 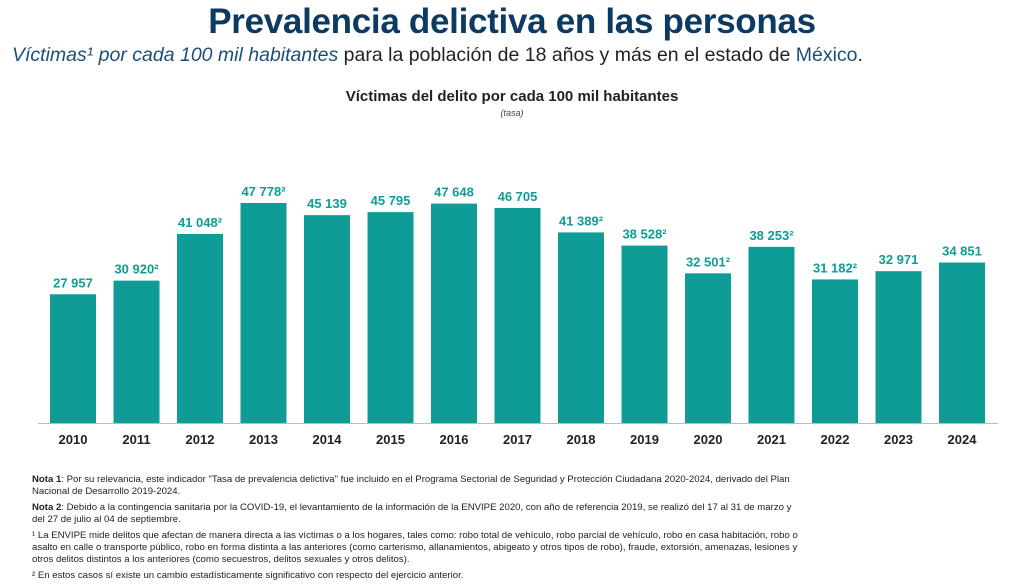 What do you see at coordinates (963, 439) in the screenshot?
I see `x-tick-label: 2024` at bounding box center [963, 439].